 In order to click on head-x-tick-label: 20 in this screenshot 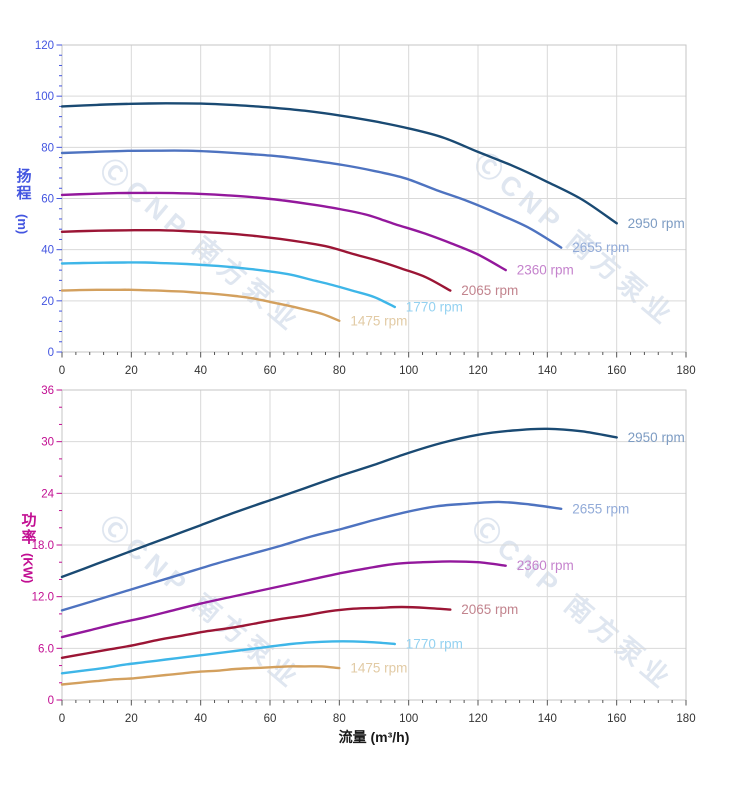, I will do `click(131, 371)`.